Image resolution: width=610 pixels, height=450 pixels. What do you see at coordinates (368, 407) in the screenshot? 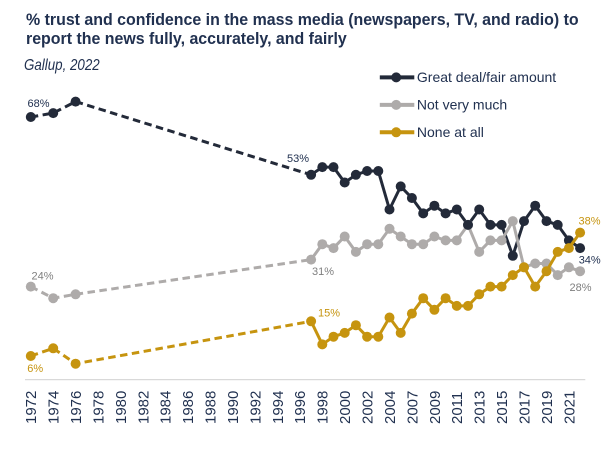
I see `svg-text: 2002` at bounding box center [368, 407].